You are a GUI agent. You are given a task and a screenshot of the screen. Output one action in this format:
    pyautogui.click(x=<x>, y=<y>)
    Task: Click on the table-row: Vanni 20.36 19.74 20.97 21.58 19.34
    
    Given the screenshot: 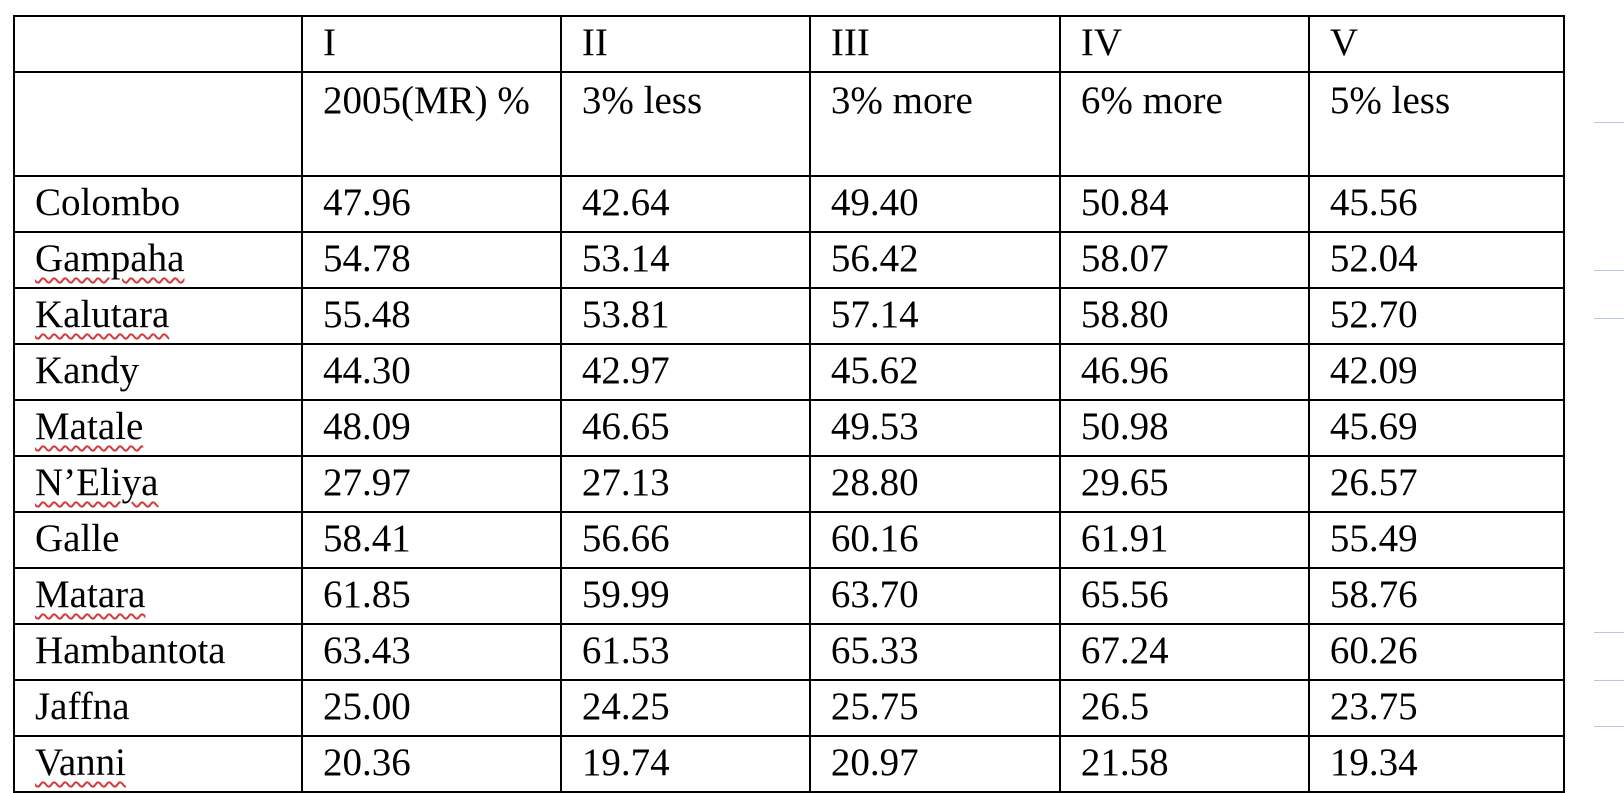 What is the action you would take?
    pyautogui.click(x=789, y=764)
    